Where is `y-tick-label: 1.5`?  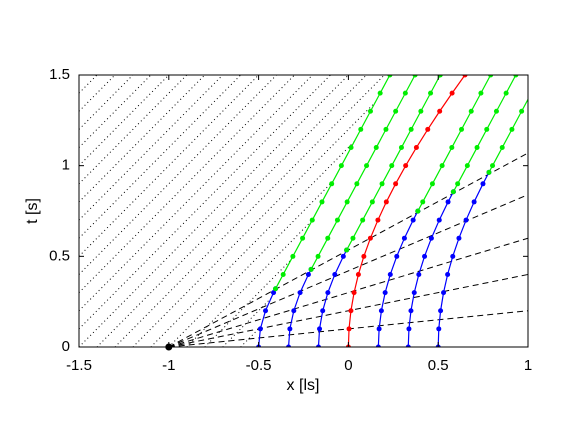 y-tick-label: 1.5 is located at coordinates (59, 74).